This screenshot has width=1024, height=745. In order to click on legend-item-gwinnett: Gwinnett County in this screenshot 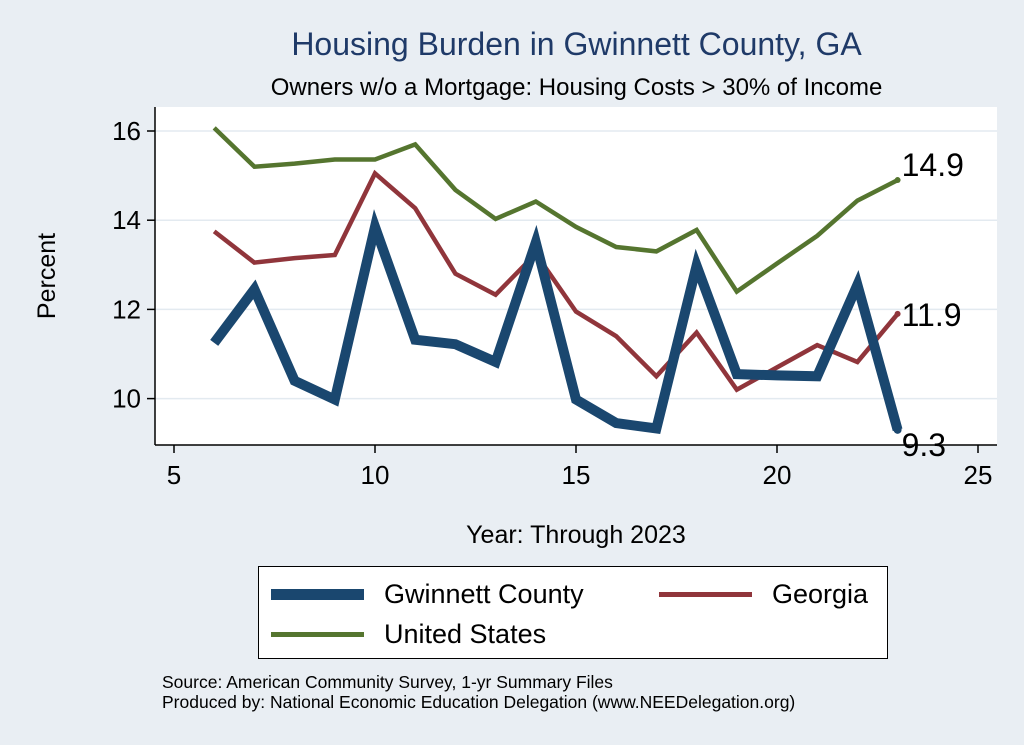, I will do `click(427, 594)`.